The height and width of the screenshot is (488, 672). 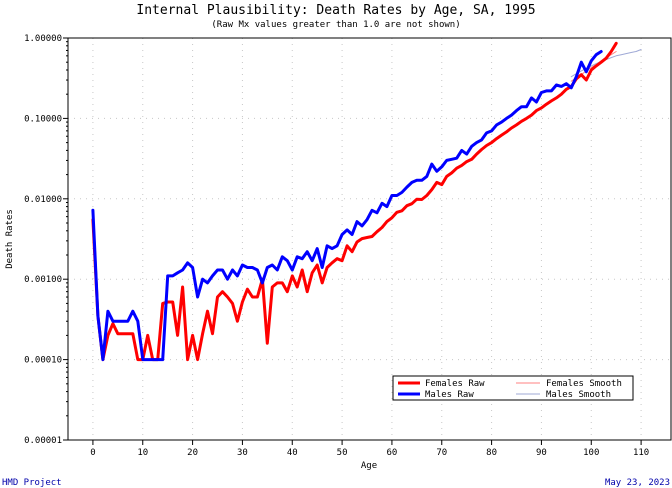 I want to click on x-axis: 0 10 20 30 40 50 60 70 80 90 100 110, so click(x=369, y=449).